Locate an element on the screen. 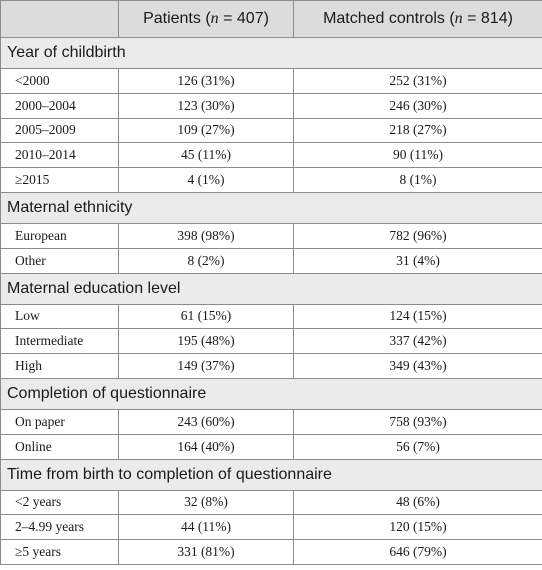 This screenshot has height=570, width=542. controls-value: 252 (31%) is located at coordinates (417, 81).